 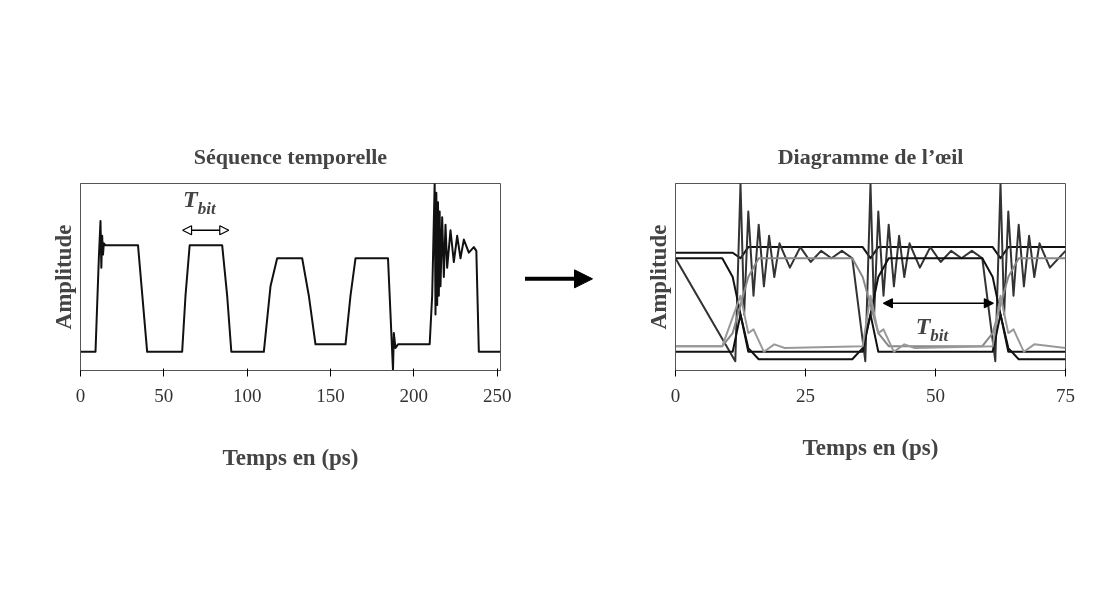 I want to click on x-tick-label: 150, so click(x=330, y=395).